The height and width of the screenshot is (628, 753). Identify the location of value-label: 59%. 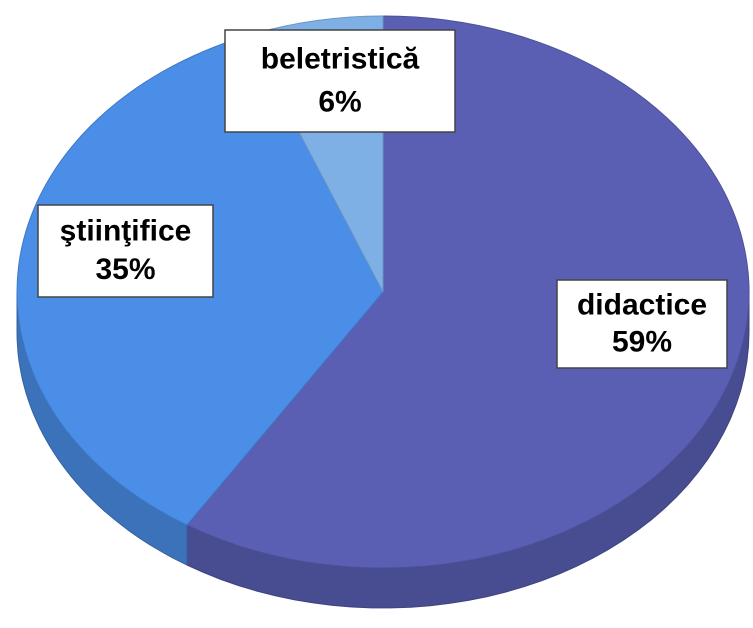
(642, 341).